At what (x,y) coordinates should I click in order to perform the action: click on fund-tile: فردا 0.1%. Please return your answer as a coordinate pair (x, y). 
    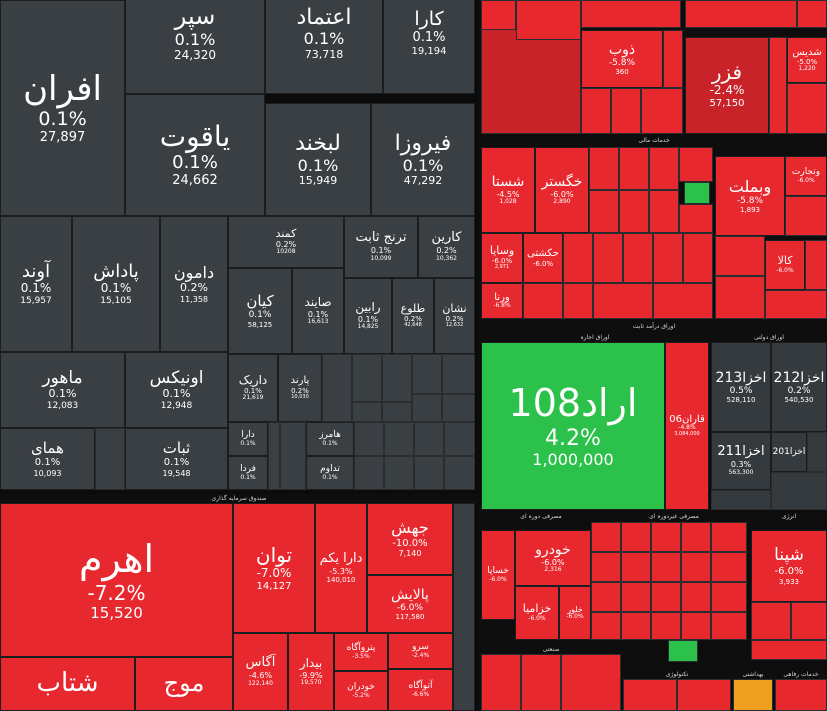
    Looking at the image, I should click on (248, 473).